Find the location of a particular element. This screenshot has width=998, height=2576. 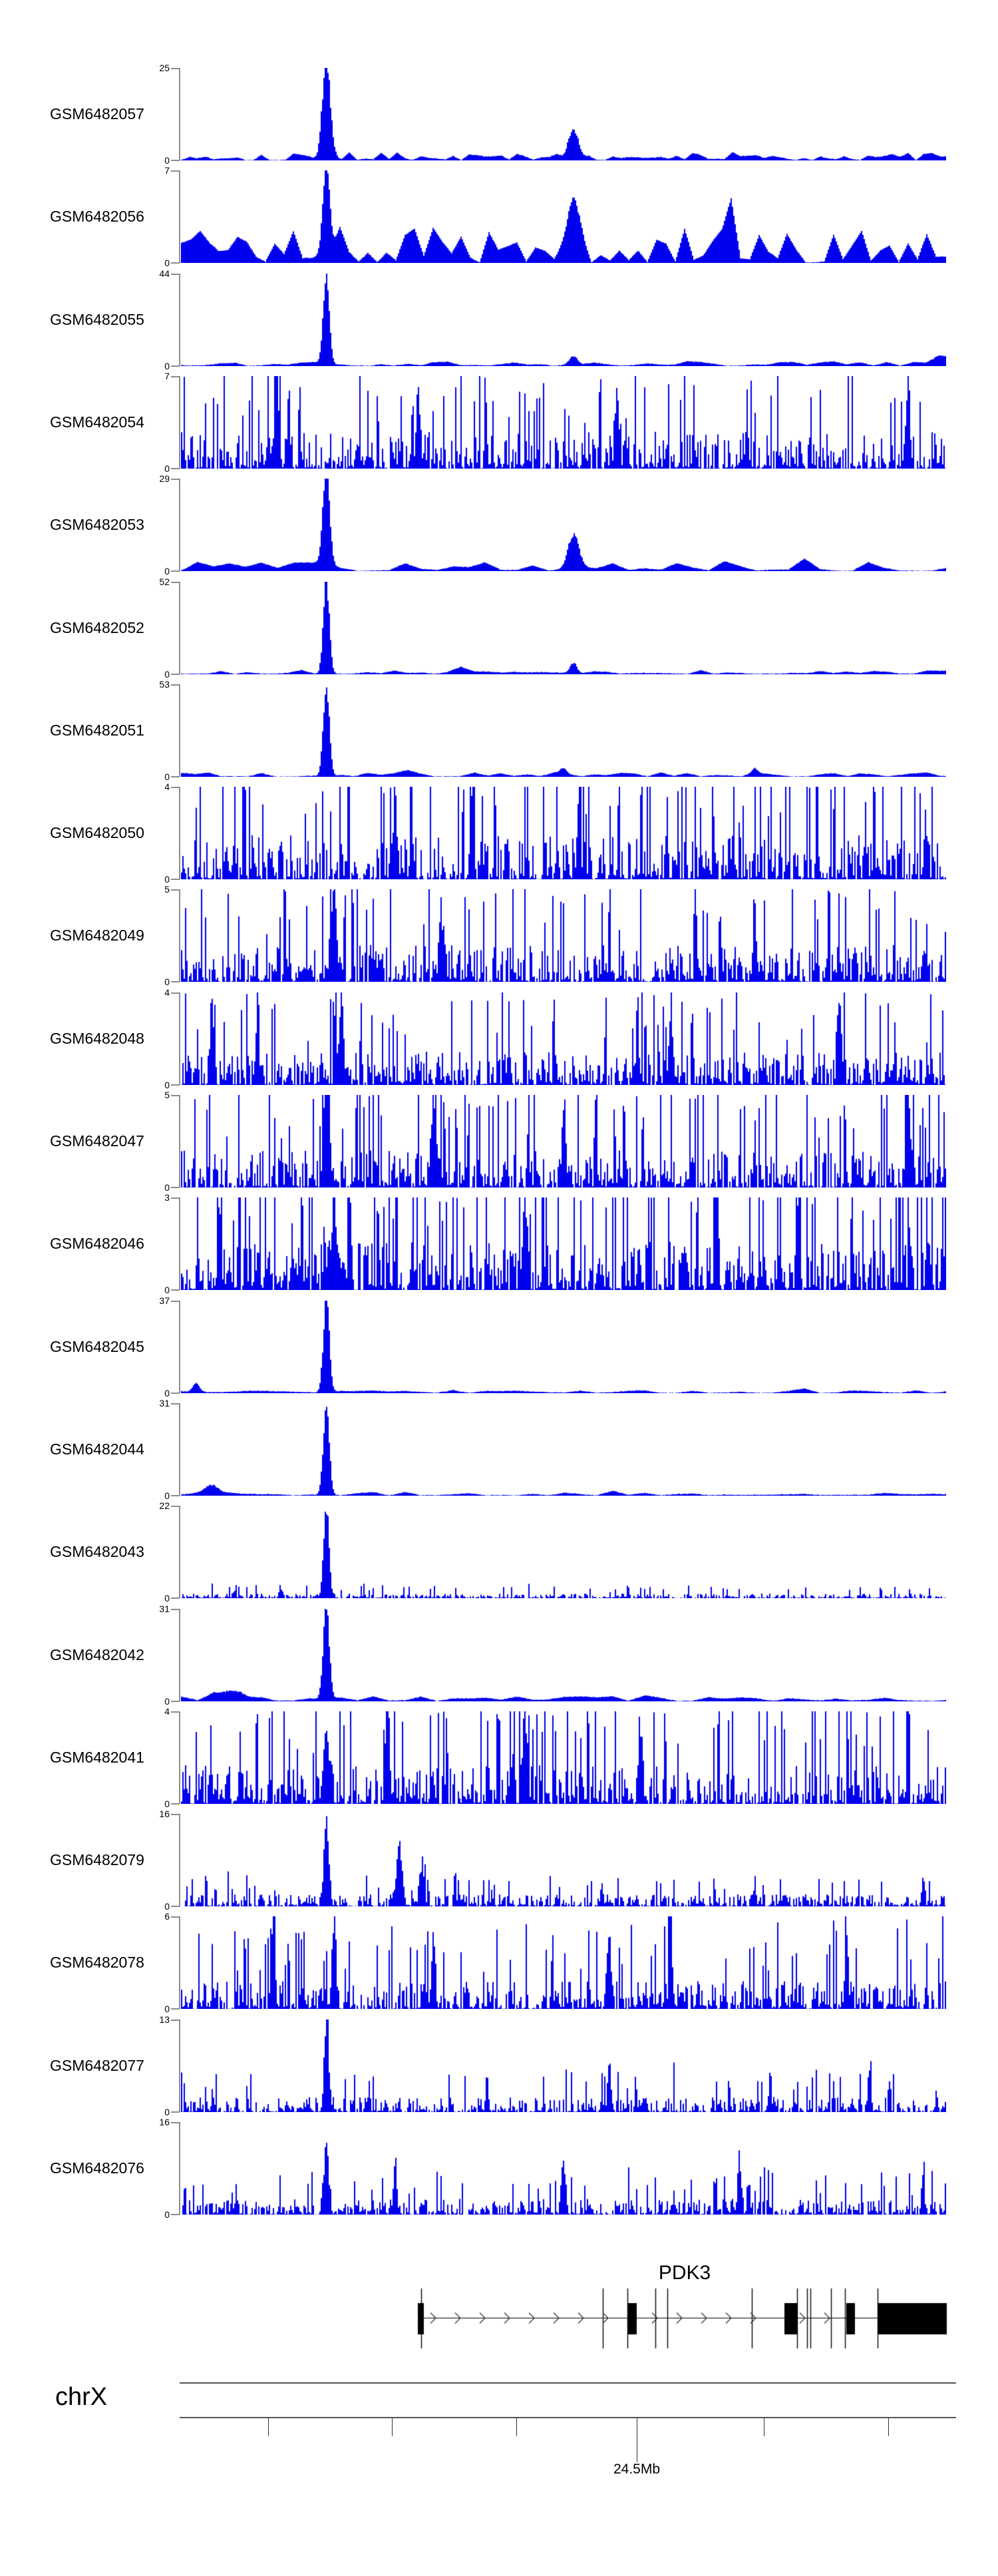

signal-track: GSM6482054 7 0 is located at coordinates (499, 422).